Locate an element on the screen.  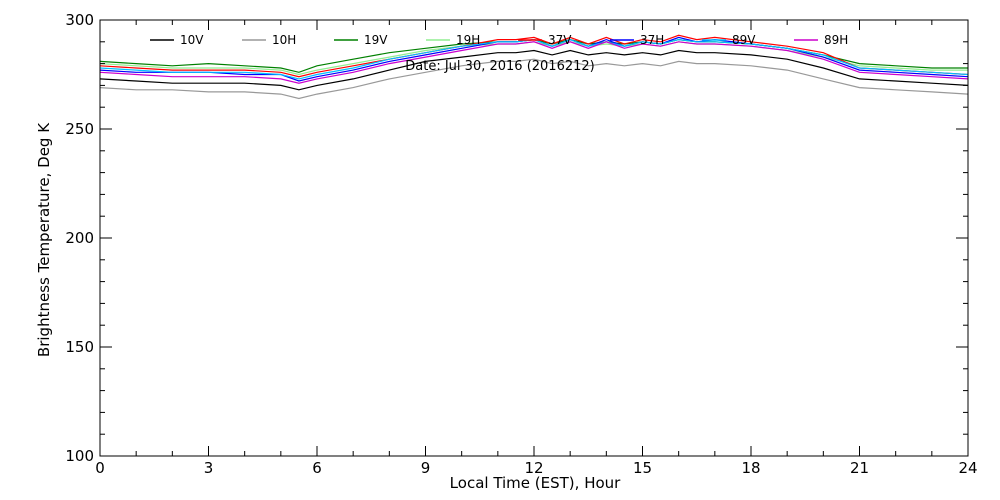
y-tick-label: 300 is located at coordinates (79, 20).